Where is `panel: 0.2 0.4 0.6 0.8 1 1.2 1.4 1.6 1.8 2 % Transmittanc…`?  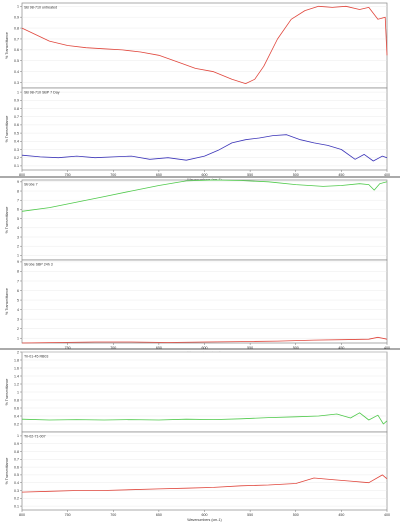 panel: 0.2 0.4 0.6 0.8 1 1.2 1.4 1.6 1.8 2 % Transmittanc… is located at coordinates (196, 391).